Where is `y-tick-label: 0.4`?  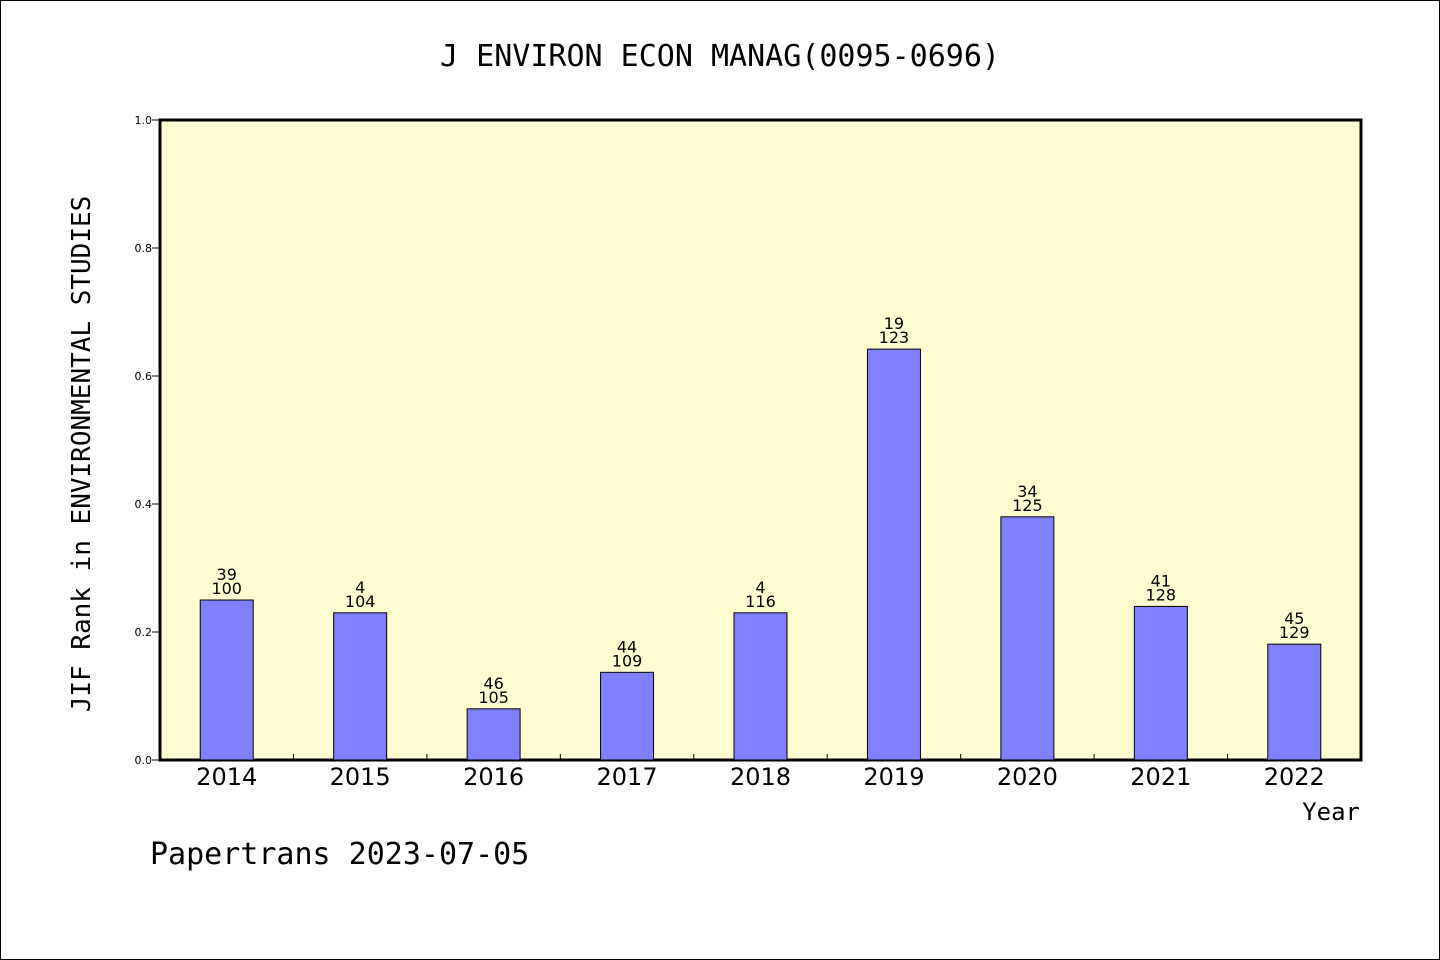 y-tick-label: 0.4 is located at coordinates (144, 504).